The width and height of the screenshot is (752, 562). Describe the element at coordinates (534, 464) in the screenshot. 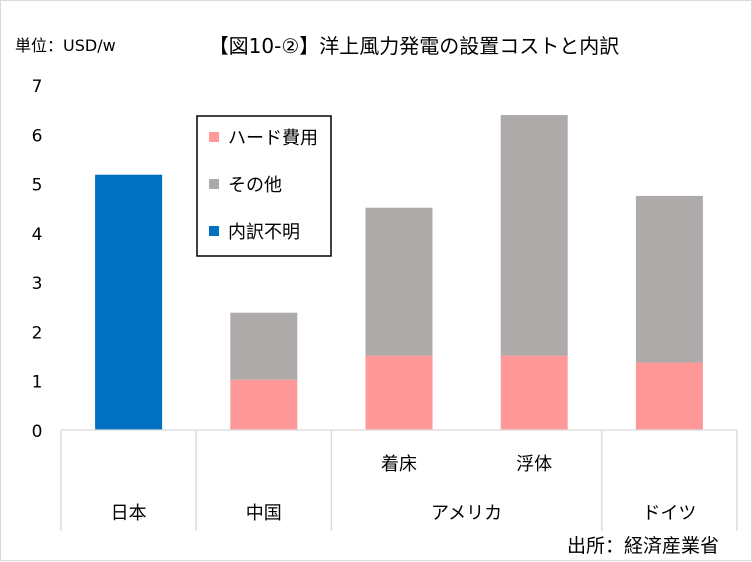

I see `subcategory-label: 浮体` at that location.